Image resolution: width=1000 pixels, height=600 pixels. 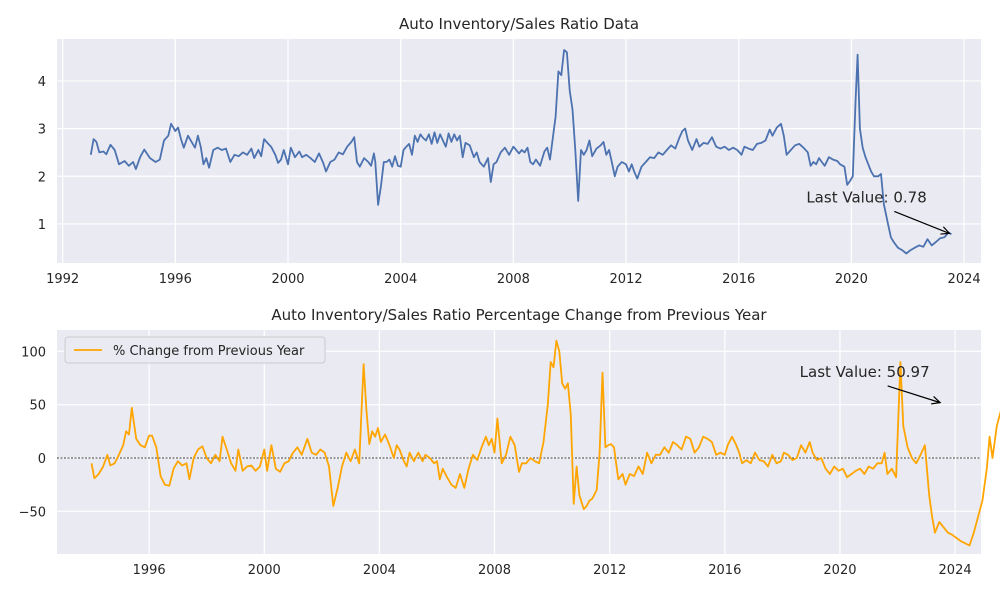 I want to click on annotation-label: Last Value: 0.78, so click(x=866, y=197).